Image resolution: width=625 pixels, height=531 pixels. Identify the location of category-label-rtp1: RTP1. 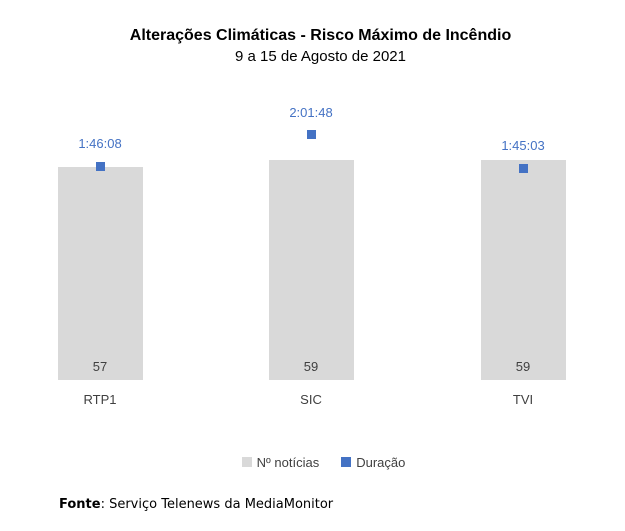
(100, 399).